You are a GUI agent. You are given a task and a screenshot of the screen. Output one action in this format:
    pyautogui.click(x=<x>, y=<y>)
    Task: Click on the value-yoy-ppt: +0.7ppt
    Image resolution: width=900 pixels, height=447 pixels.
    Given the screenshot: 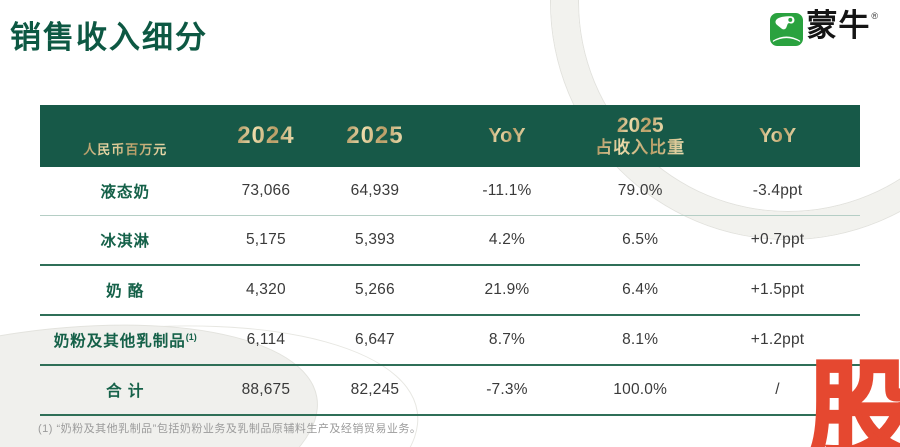 What is the action you would take?
    pyautogui.click(x=777, y=239)
    